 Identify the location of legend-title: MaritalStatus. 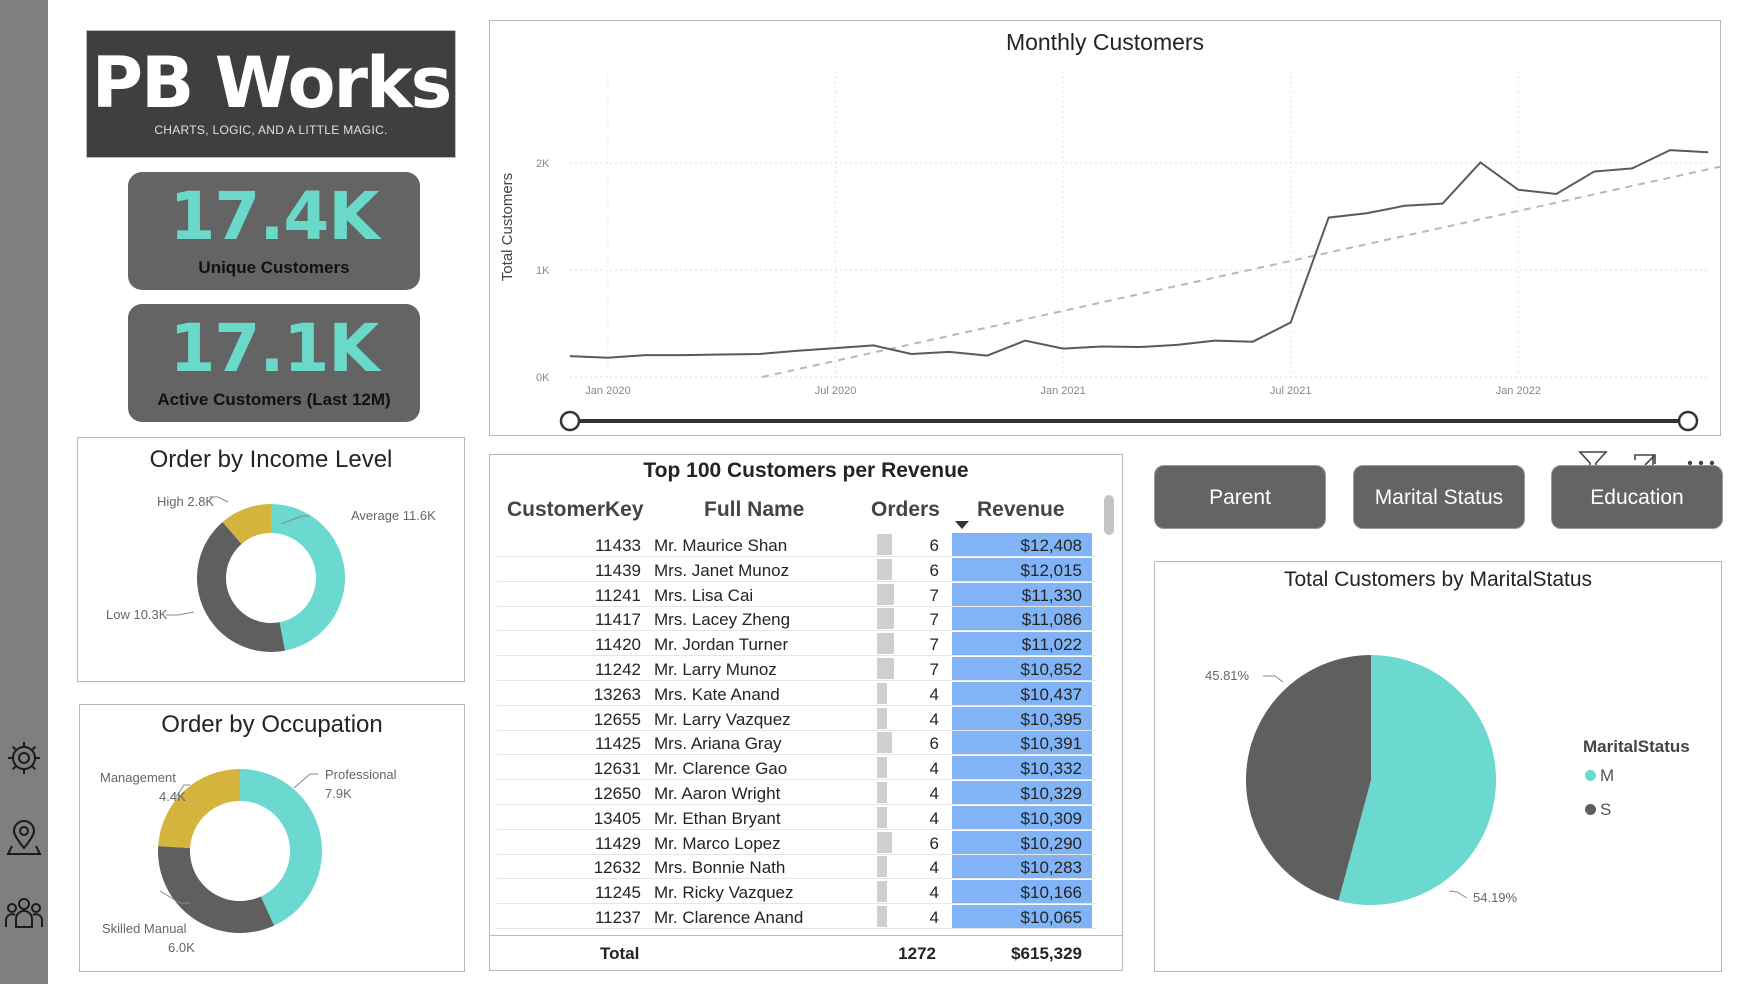
(1636, 746).